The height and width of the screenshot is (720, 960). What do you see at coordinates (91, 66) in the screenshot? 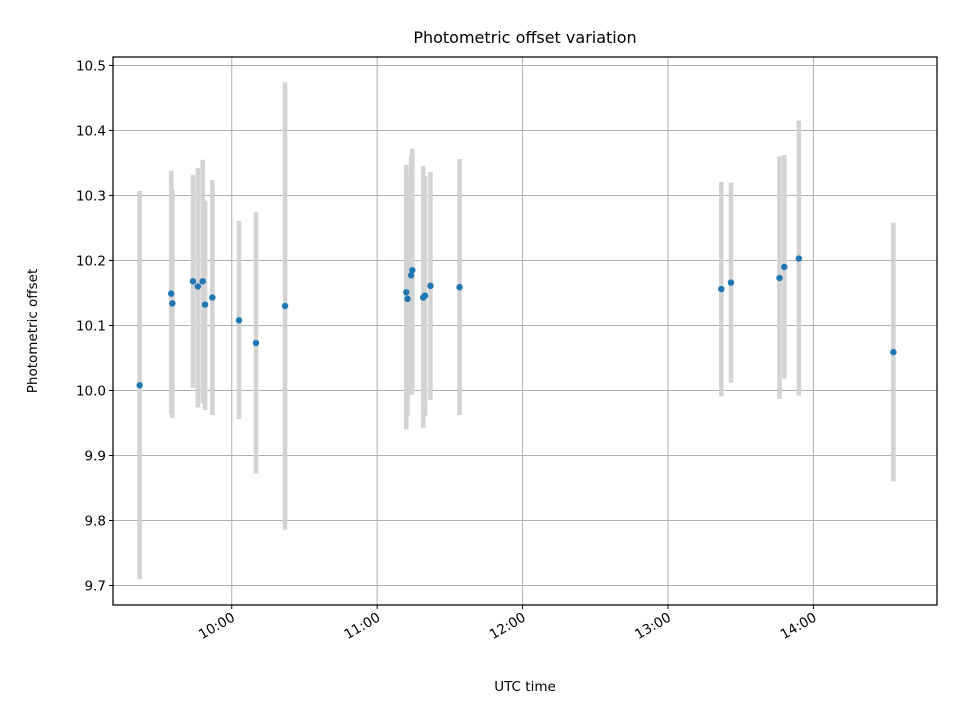
I see `y-tick-label: 10.5` at bounding box center [91, 66].